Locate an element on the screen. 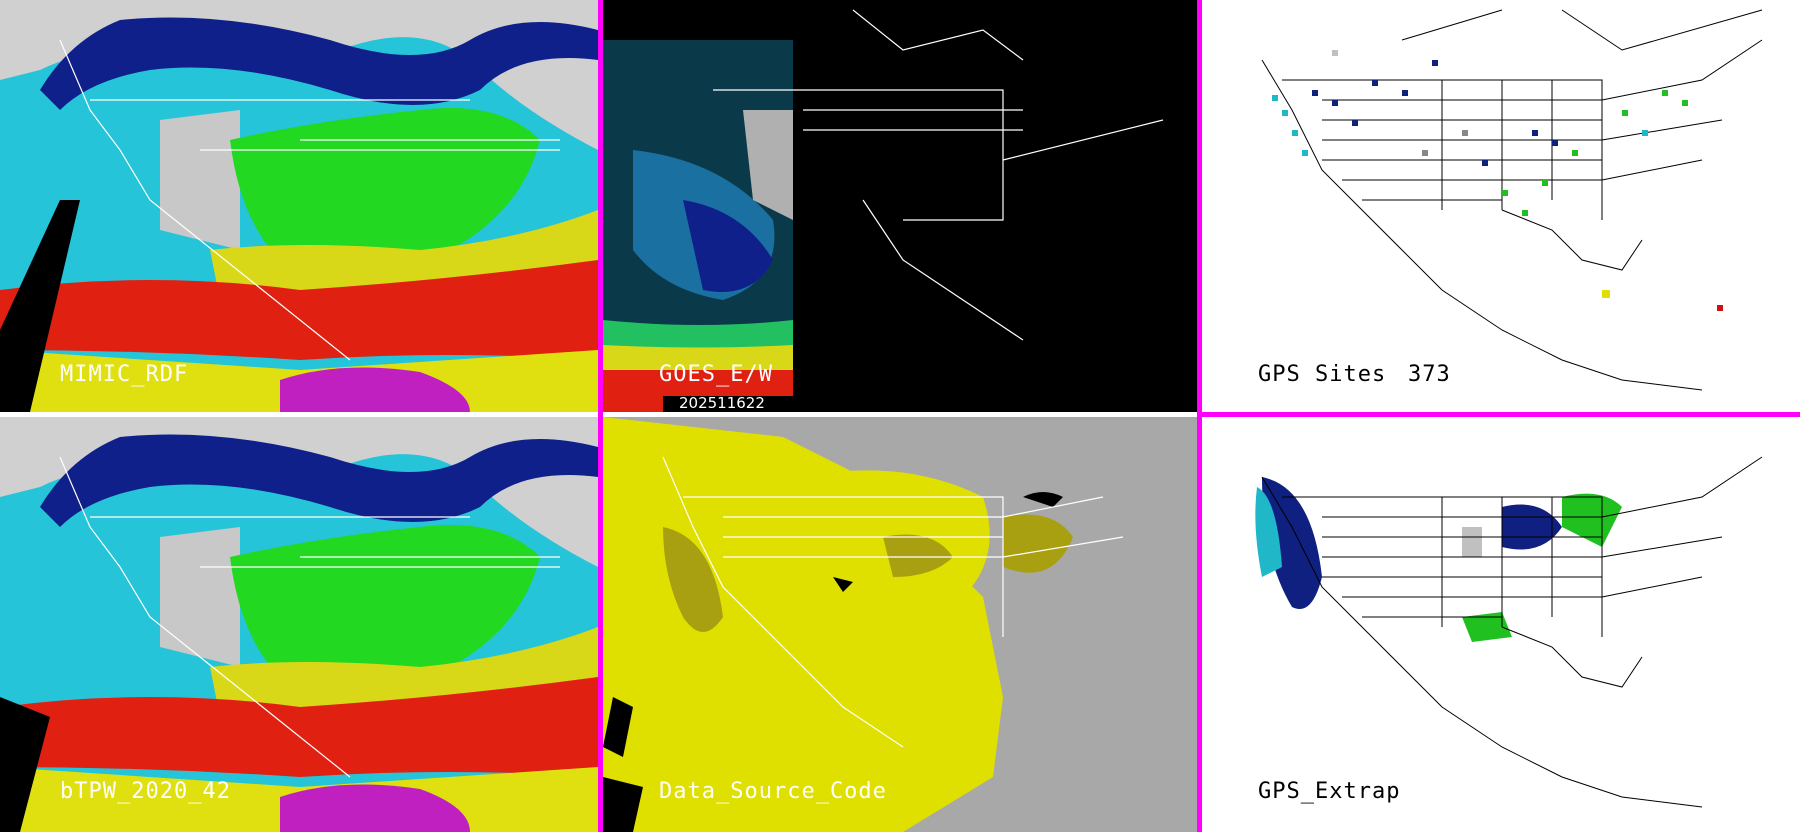 The width and height of the screenshot is (1800, 832). panel-label: Data_Source_Code is located at coordinates (773, 791).